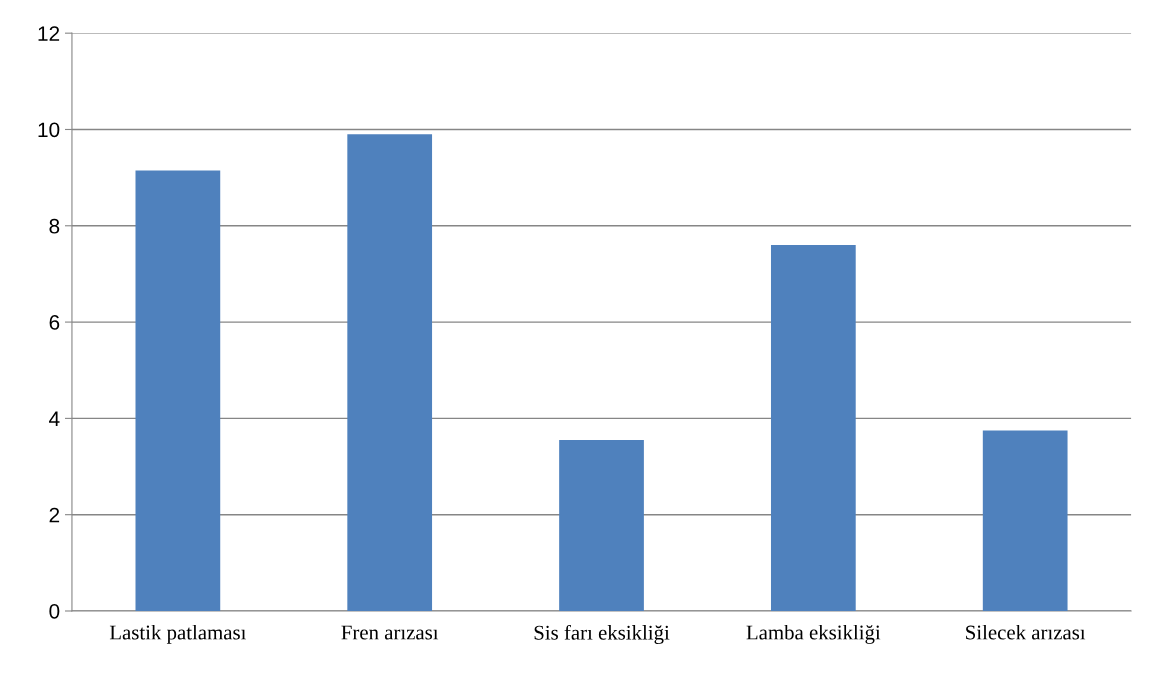  What do you see at coordinates (54, 226) in the screenshot?
I see `y-tick-label: 8` at bounding box center [54, 226].